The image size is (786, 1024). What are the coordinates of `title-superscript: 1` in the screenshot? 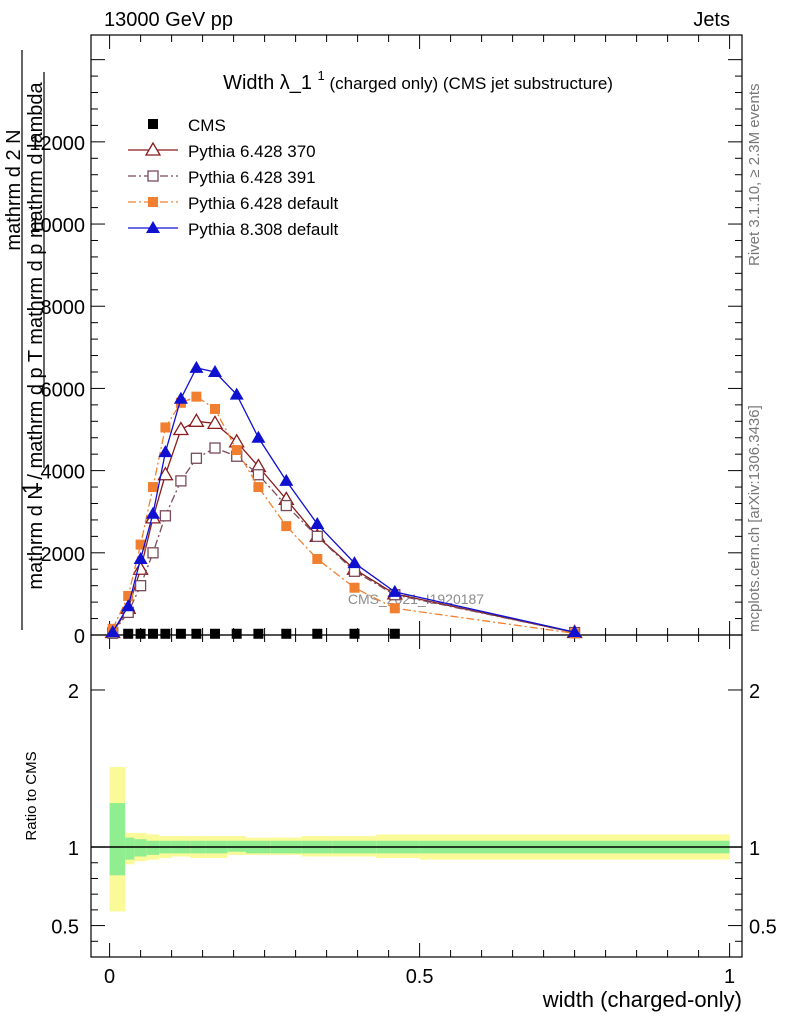 It's located at (321, 75).